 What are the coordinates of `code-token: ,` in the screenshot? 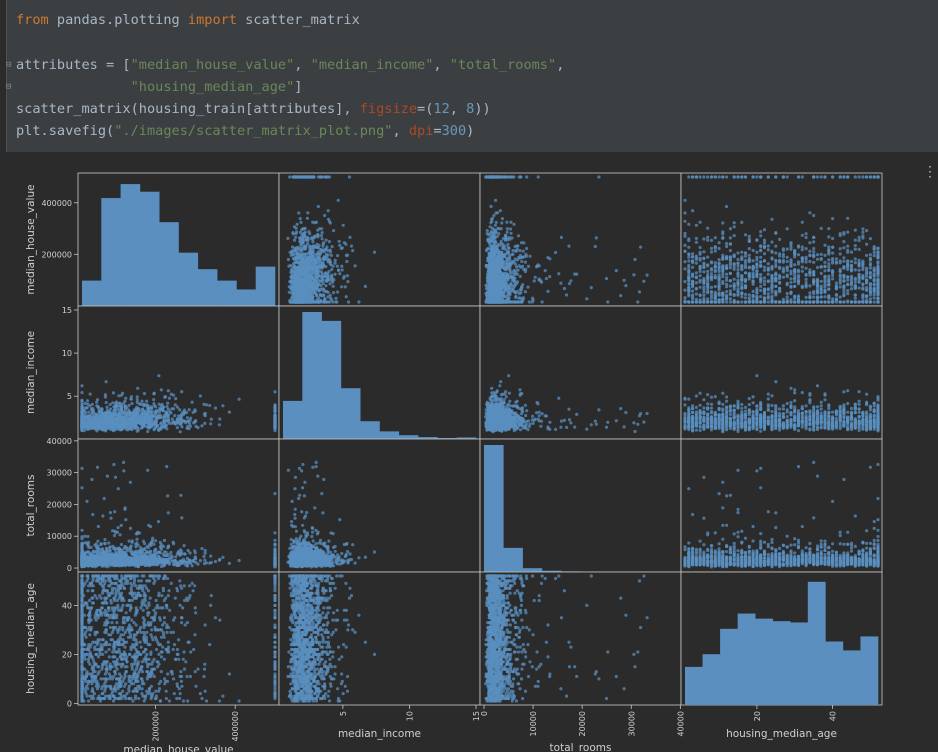 It's located at (458, 109).